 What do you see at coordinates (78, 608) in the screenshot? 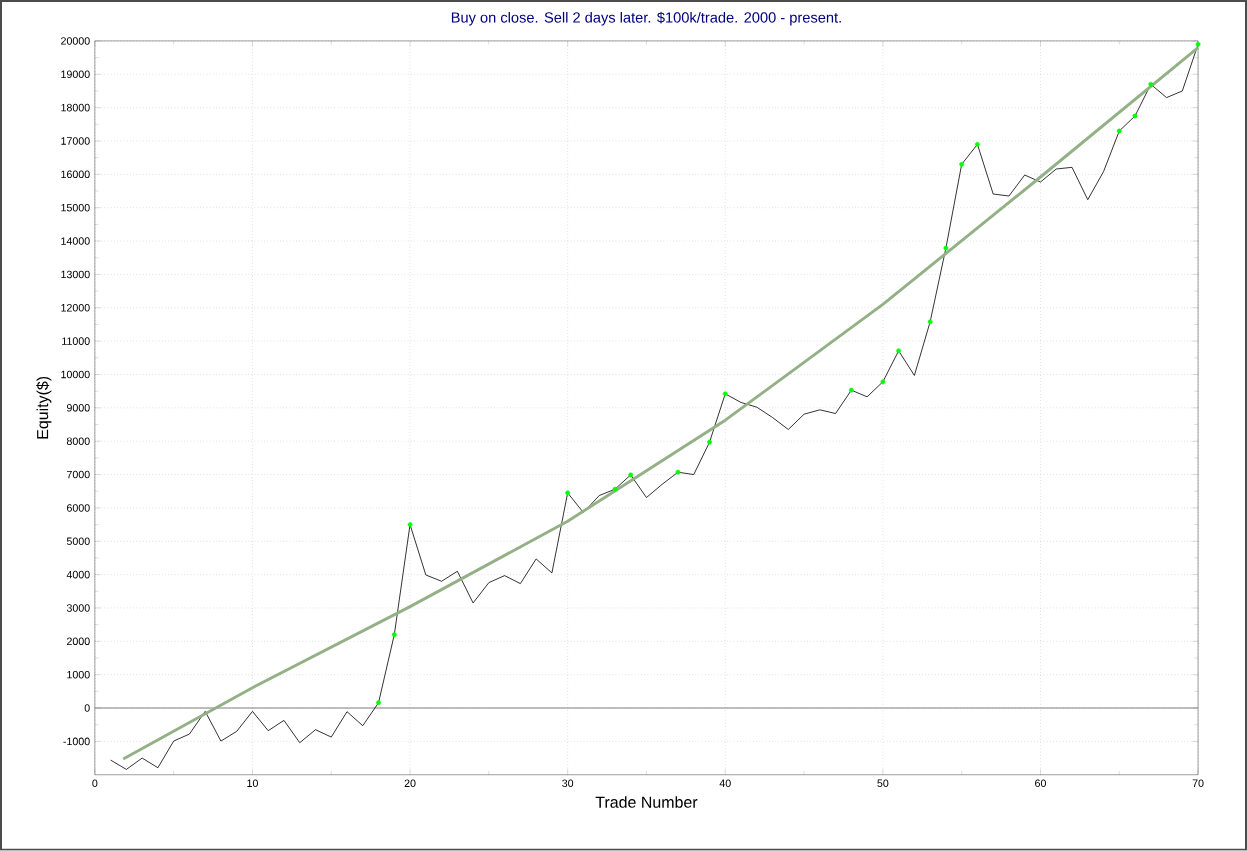
I see `y-tick-label: 3000` at bounding box center [78, 608].